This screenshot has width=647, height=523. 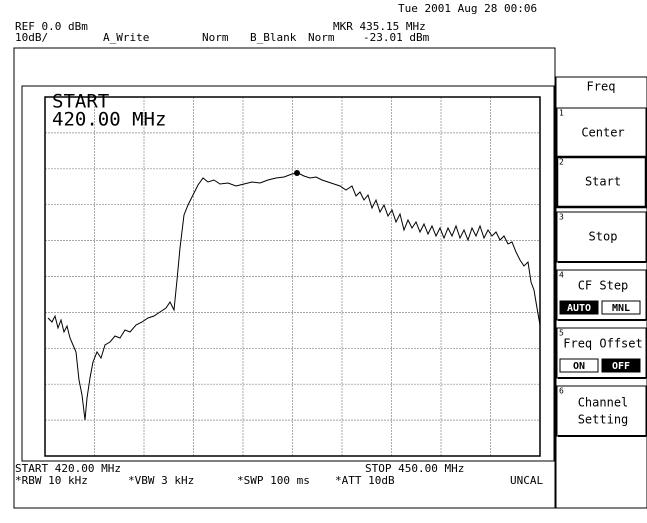 What do you see at coordinates (561, 217) in the screenshot?
I see `softkey-number: 3` at bounding box center [561, 217].